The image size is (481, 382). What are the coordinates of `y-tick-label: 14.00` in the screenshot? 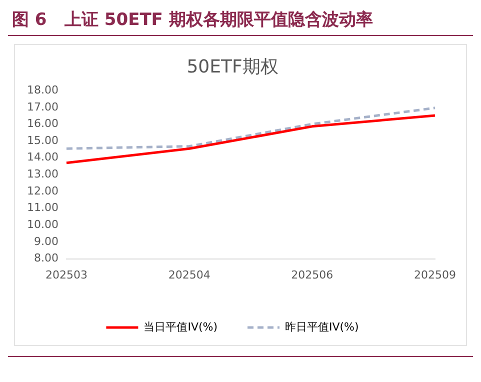 It's located at (42, 157).